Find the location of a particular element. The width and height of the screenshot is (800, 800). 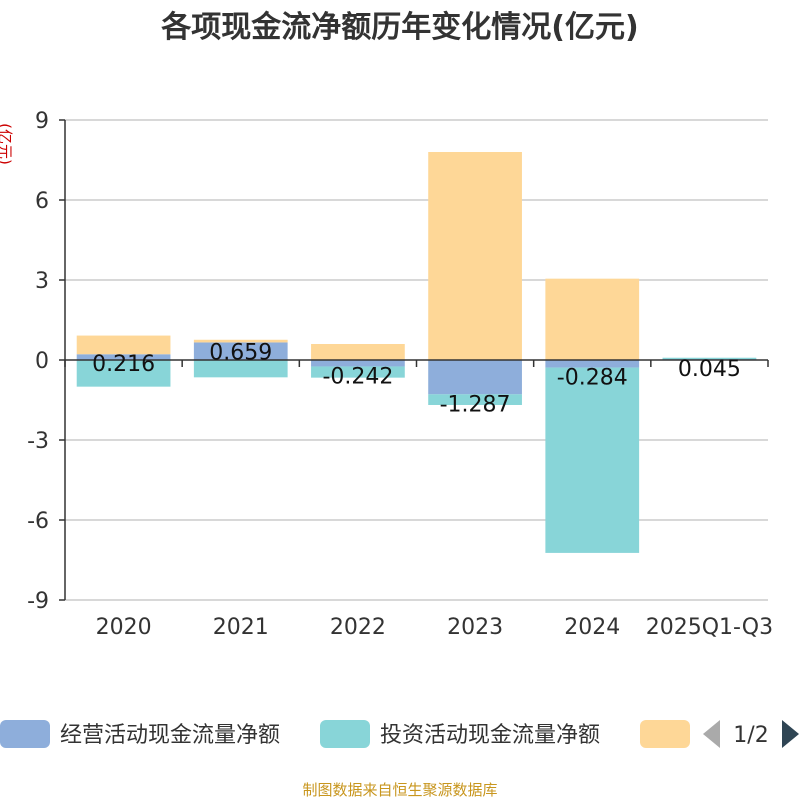

y-tick-label: 0 is located at coordinates (42, 361).